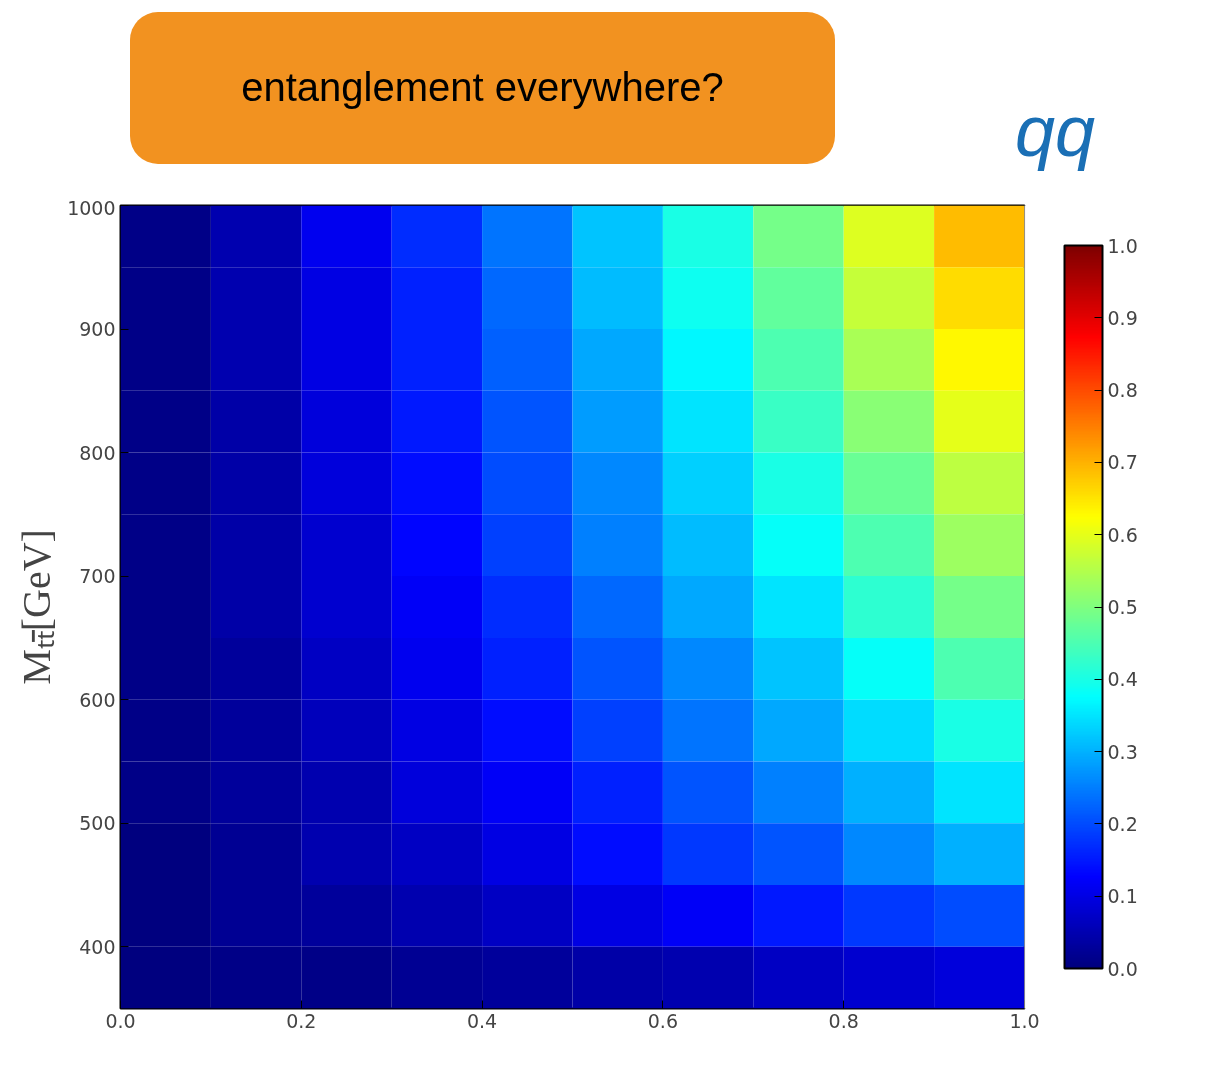 The image size is (1221, 1068). Describe the element at coordinates (1122, 607) in the screenshot. I see `color-bar-label: 0.5` at that location.